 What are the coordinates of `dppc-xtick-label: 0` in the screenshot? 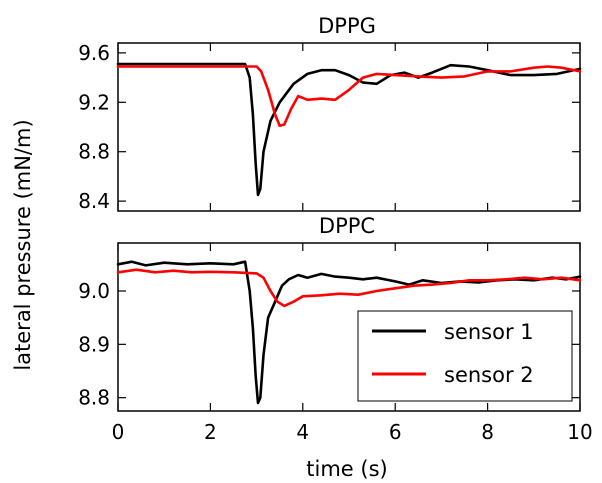 It's located at (118, 432).